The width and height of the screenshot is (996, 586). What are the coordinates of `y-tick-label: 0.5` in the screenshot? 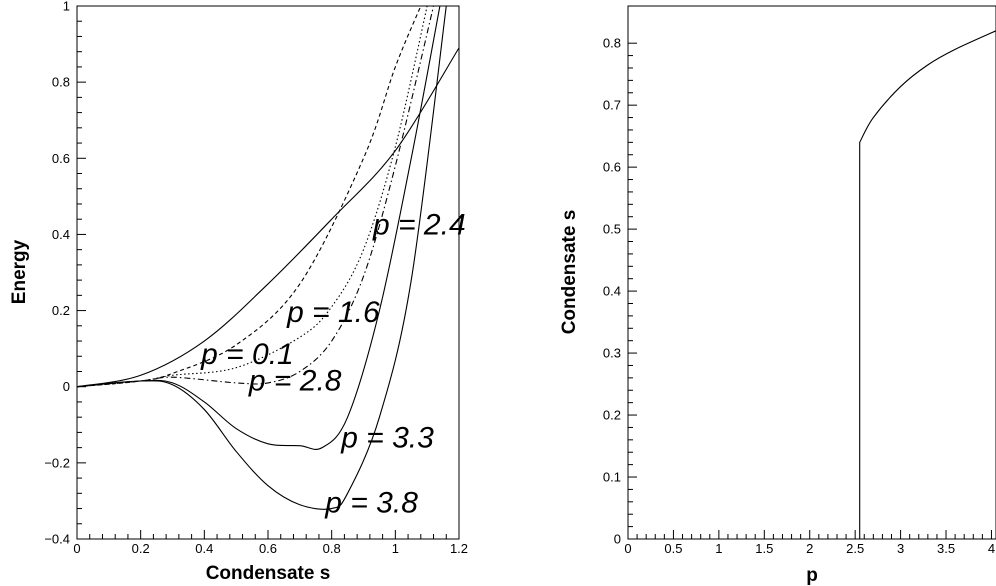 It's located at (612, 229).